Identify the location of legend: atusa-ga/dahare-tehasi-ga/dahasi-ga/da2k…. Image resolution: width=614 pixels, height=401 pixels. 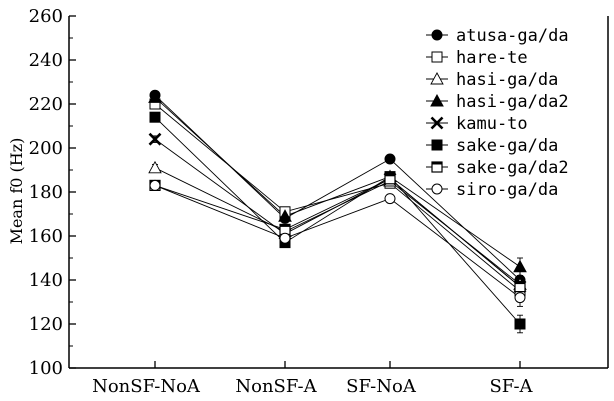
(497, 113).